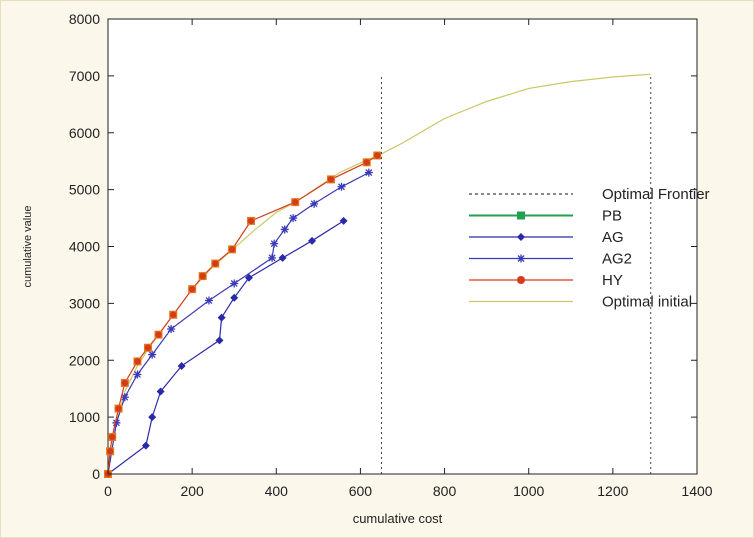 Image resolution: width=754 pixels, height=538 pixels. Describe the element at coordinates (96, 474) in the screenshot. I see `y-tick-label: 0` at that location.